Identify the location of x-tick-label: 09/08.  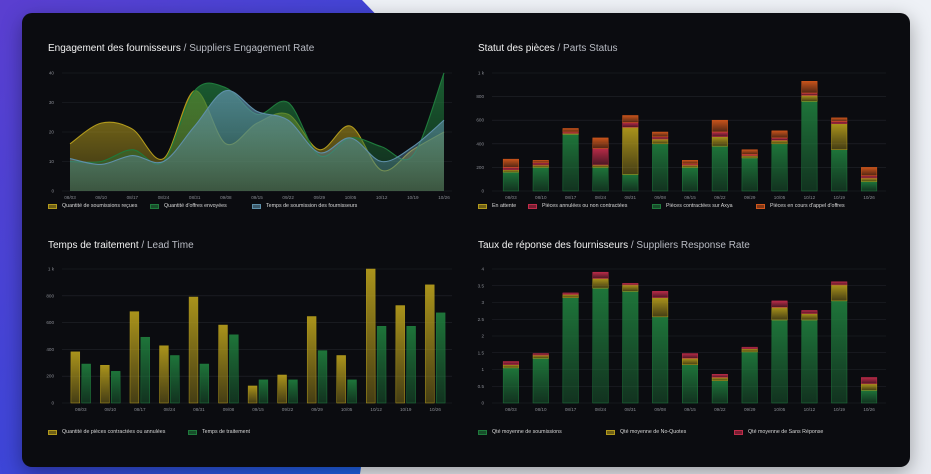
(660, 409).